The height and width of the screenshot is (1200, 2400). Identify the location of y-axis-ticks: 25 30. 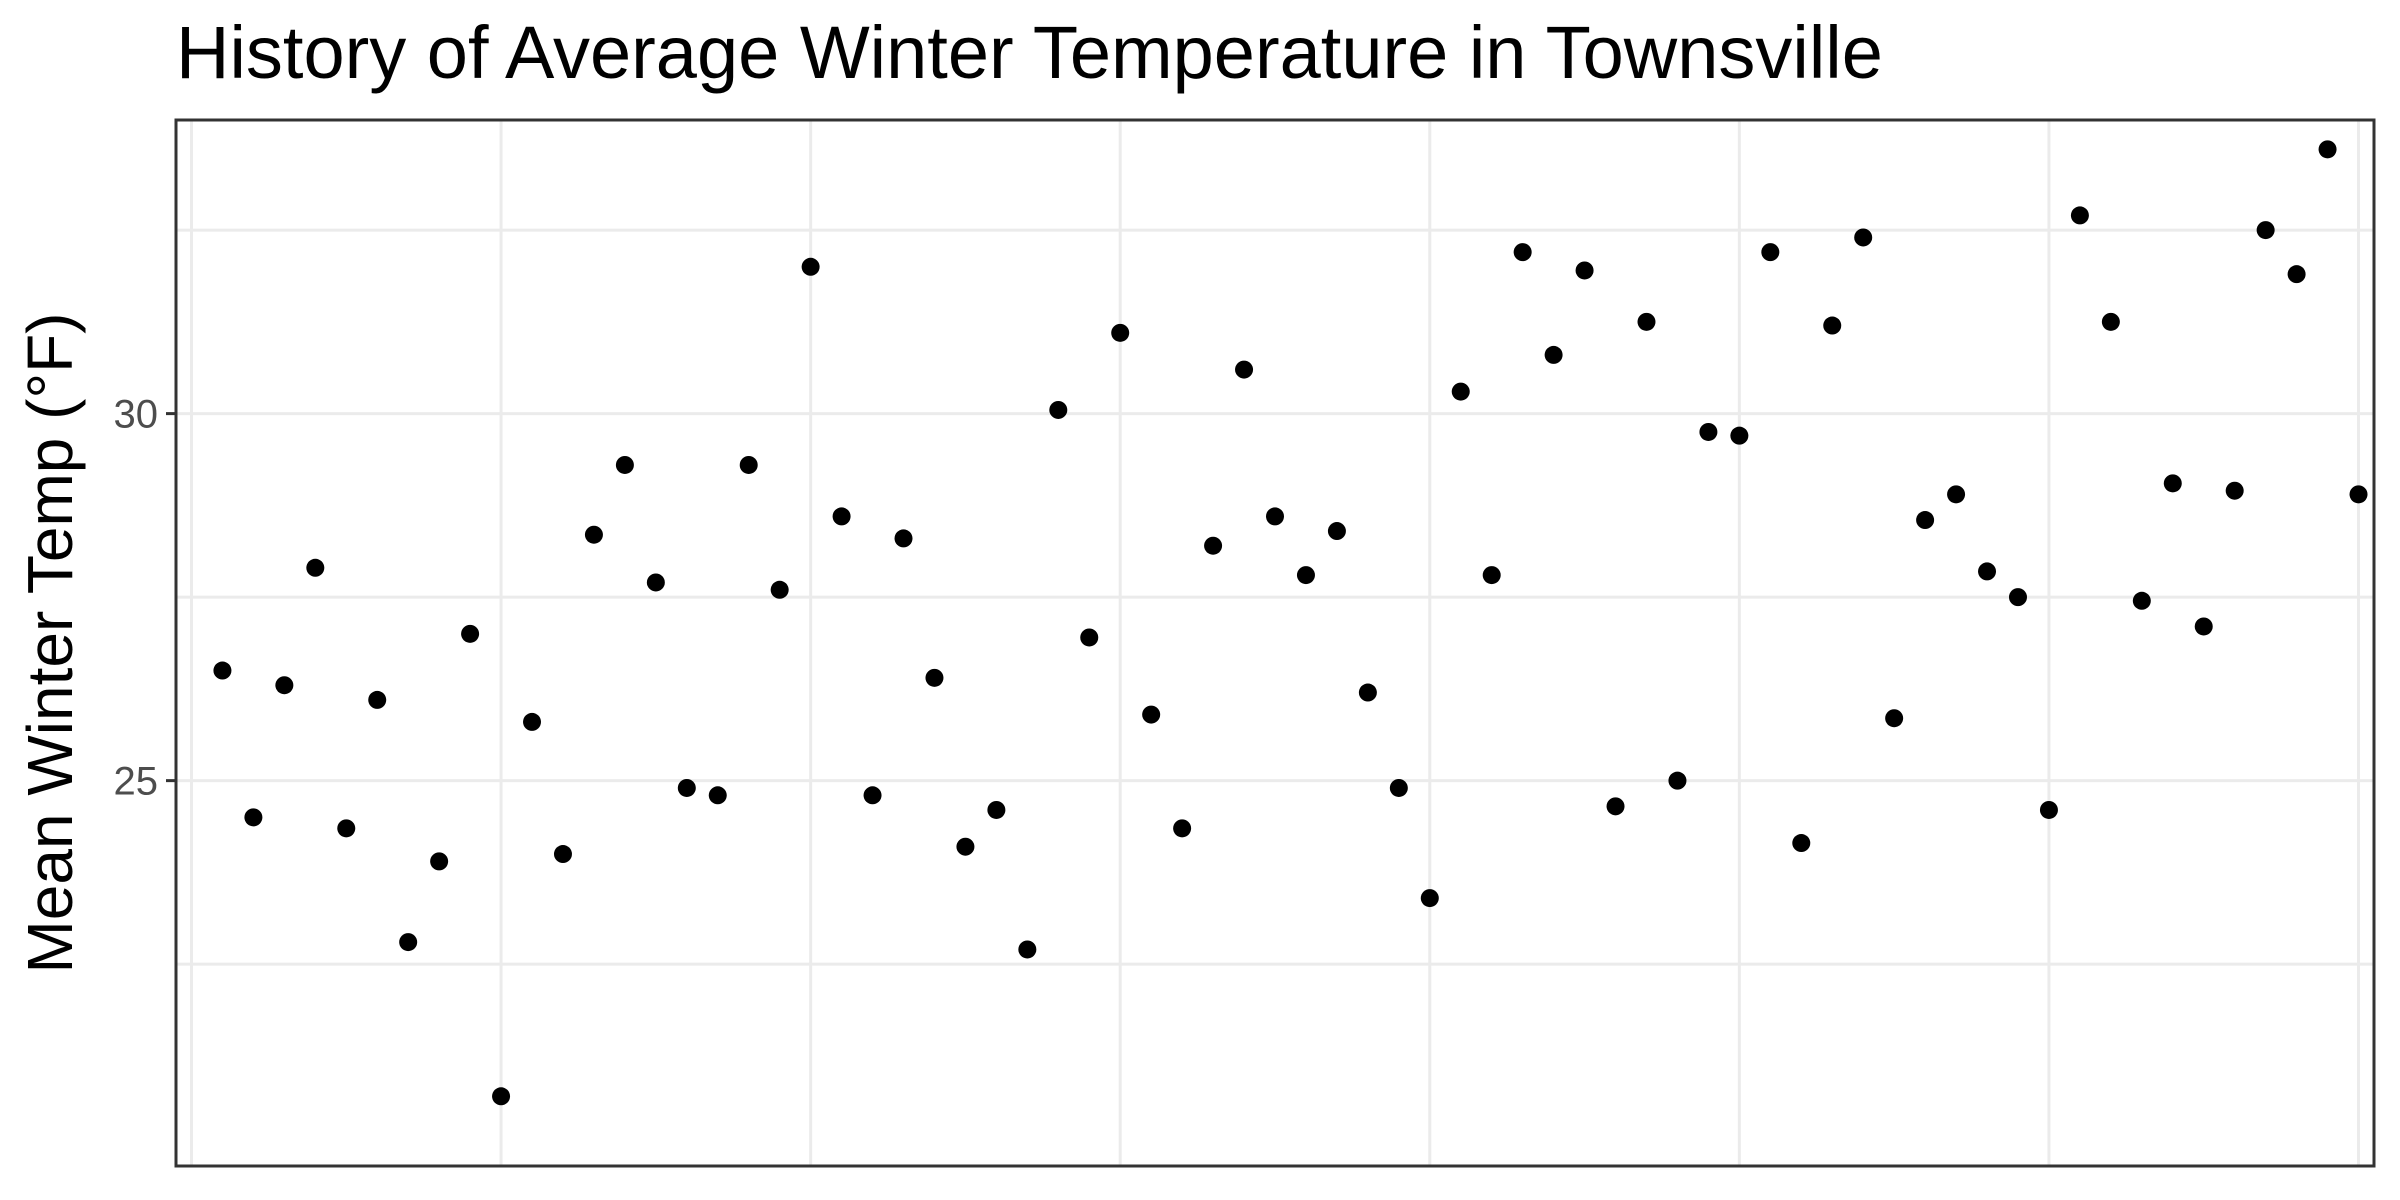
(145, 598).